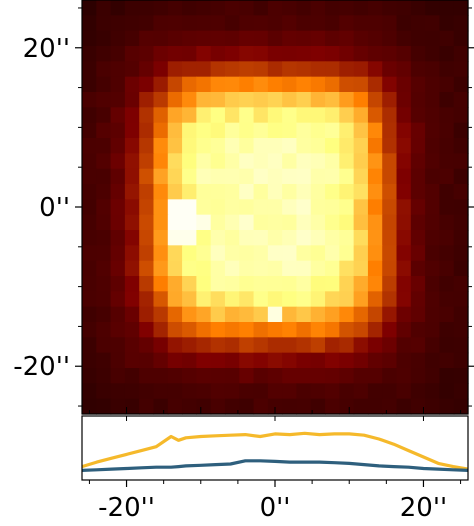  Describe the element at coordinates (275, 448) in the screenshot. I see `profile-frame` at that location.